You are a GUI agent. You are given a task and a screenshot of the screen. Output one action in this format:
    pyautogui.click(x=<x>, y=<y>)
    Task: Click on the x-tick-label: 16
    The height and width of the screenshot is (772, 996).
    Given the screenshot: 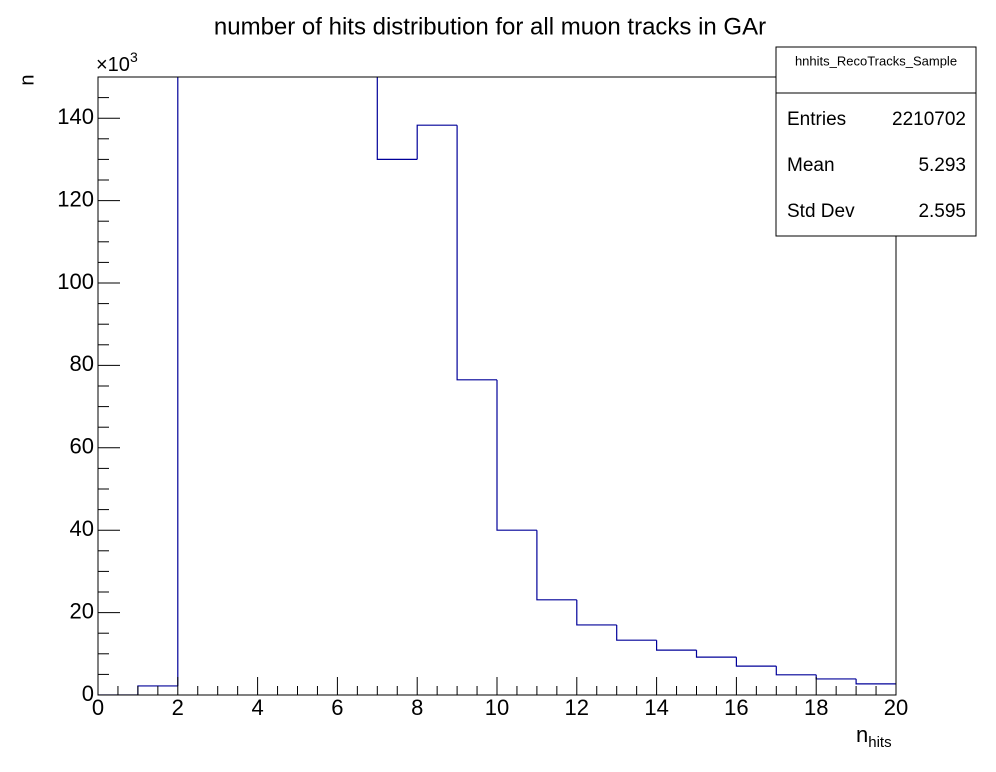 What is the action you would take?
    pyautogui.click(x=736, y=707)
    